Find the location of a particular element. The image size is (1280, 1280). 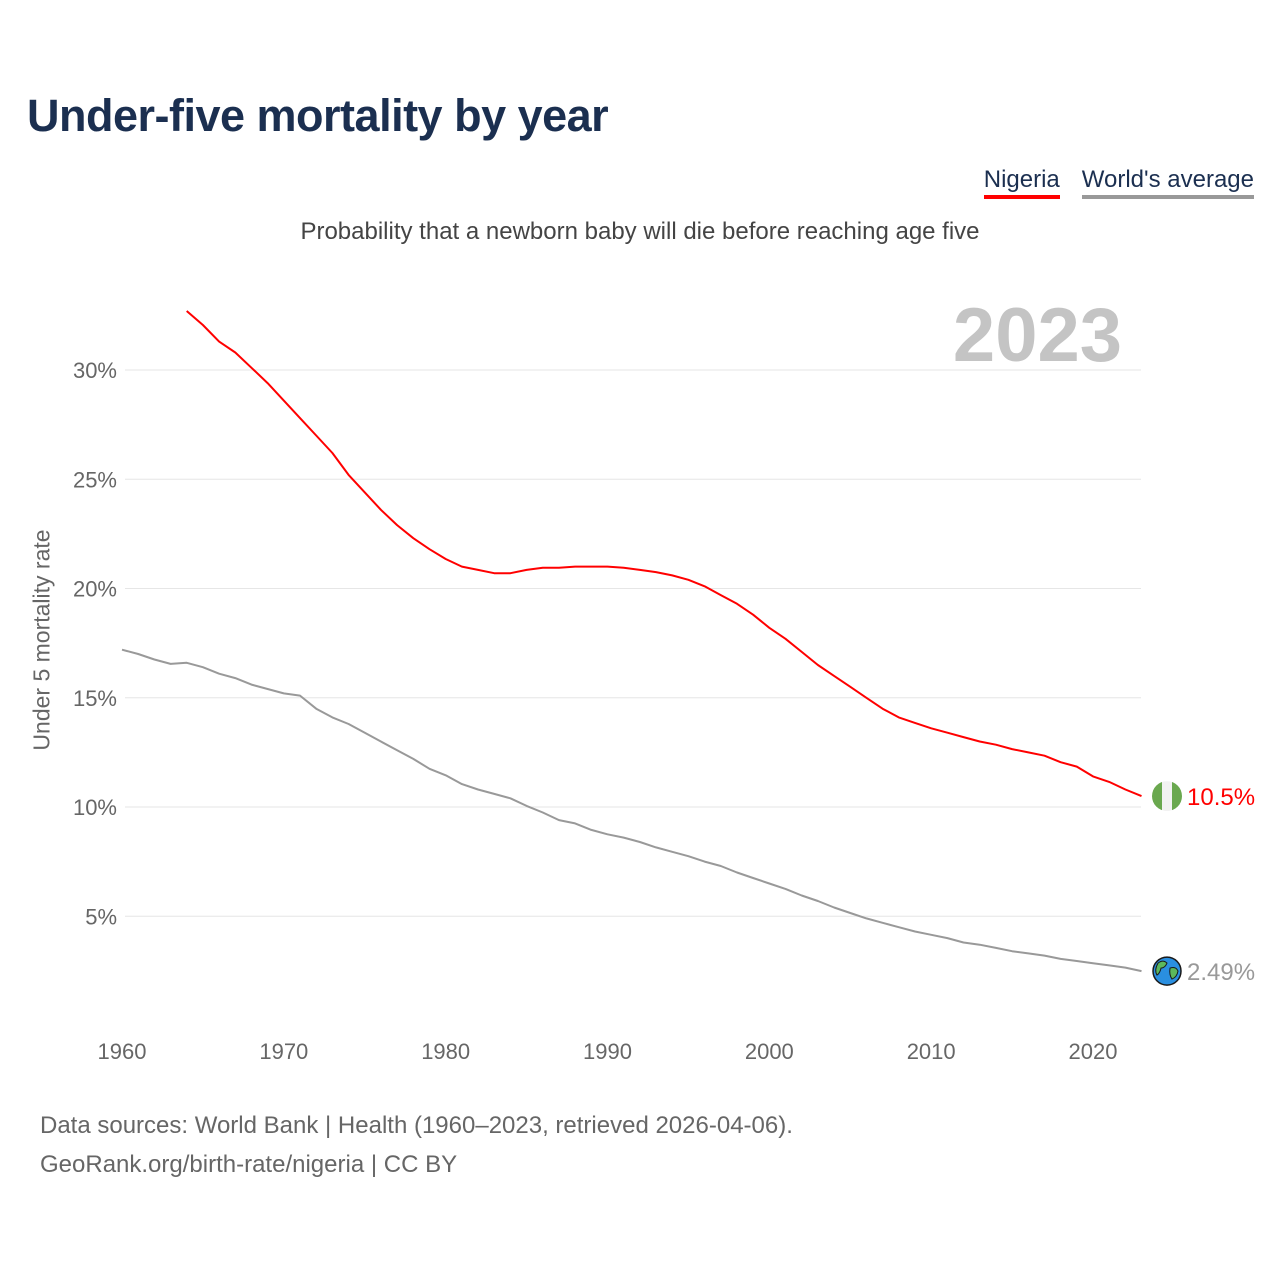

y-tick-label: 30% is located at coordinates (95, 370).